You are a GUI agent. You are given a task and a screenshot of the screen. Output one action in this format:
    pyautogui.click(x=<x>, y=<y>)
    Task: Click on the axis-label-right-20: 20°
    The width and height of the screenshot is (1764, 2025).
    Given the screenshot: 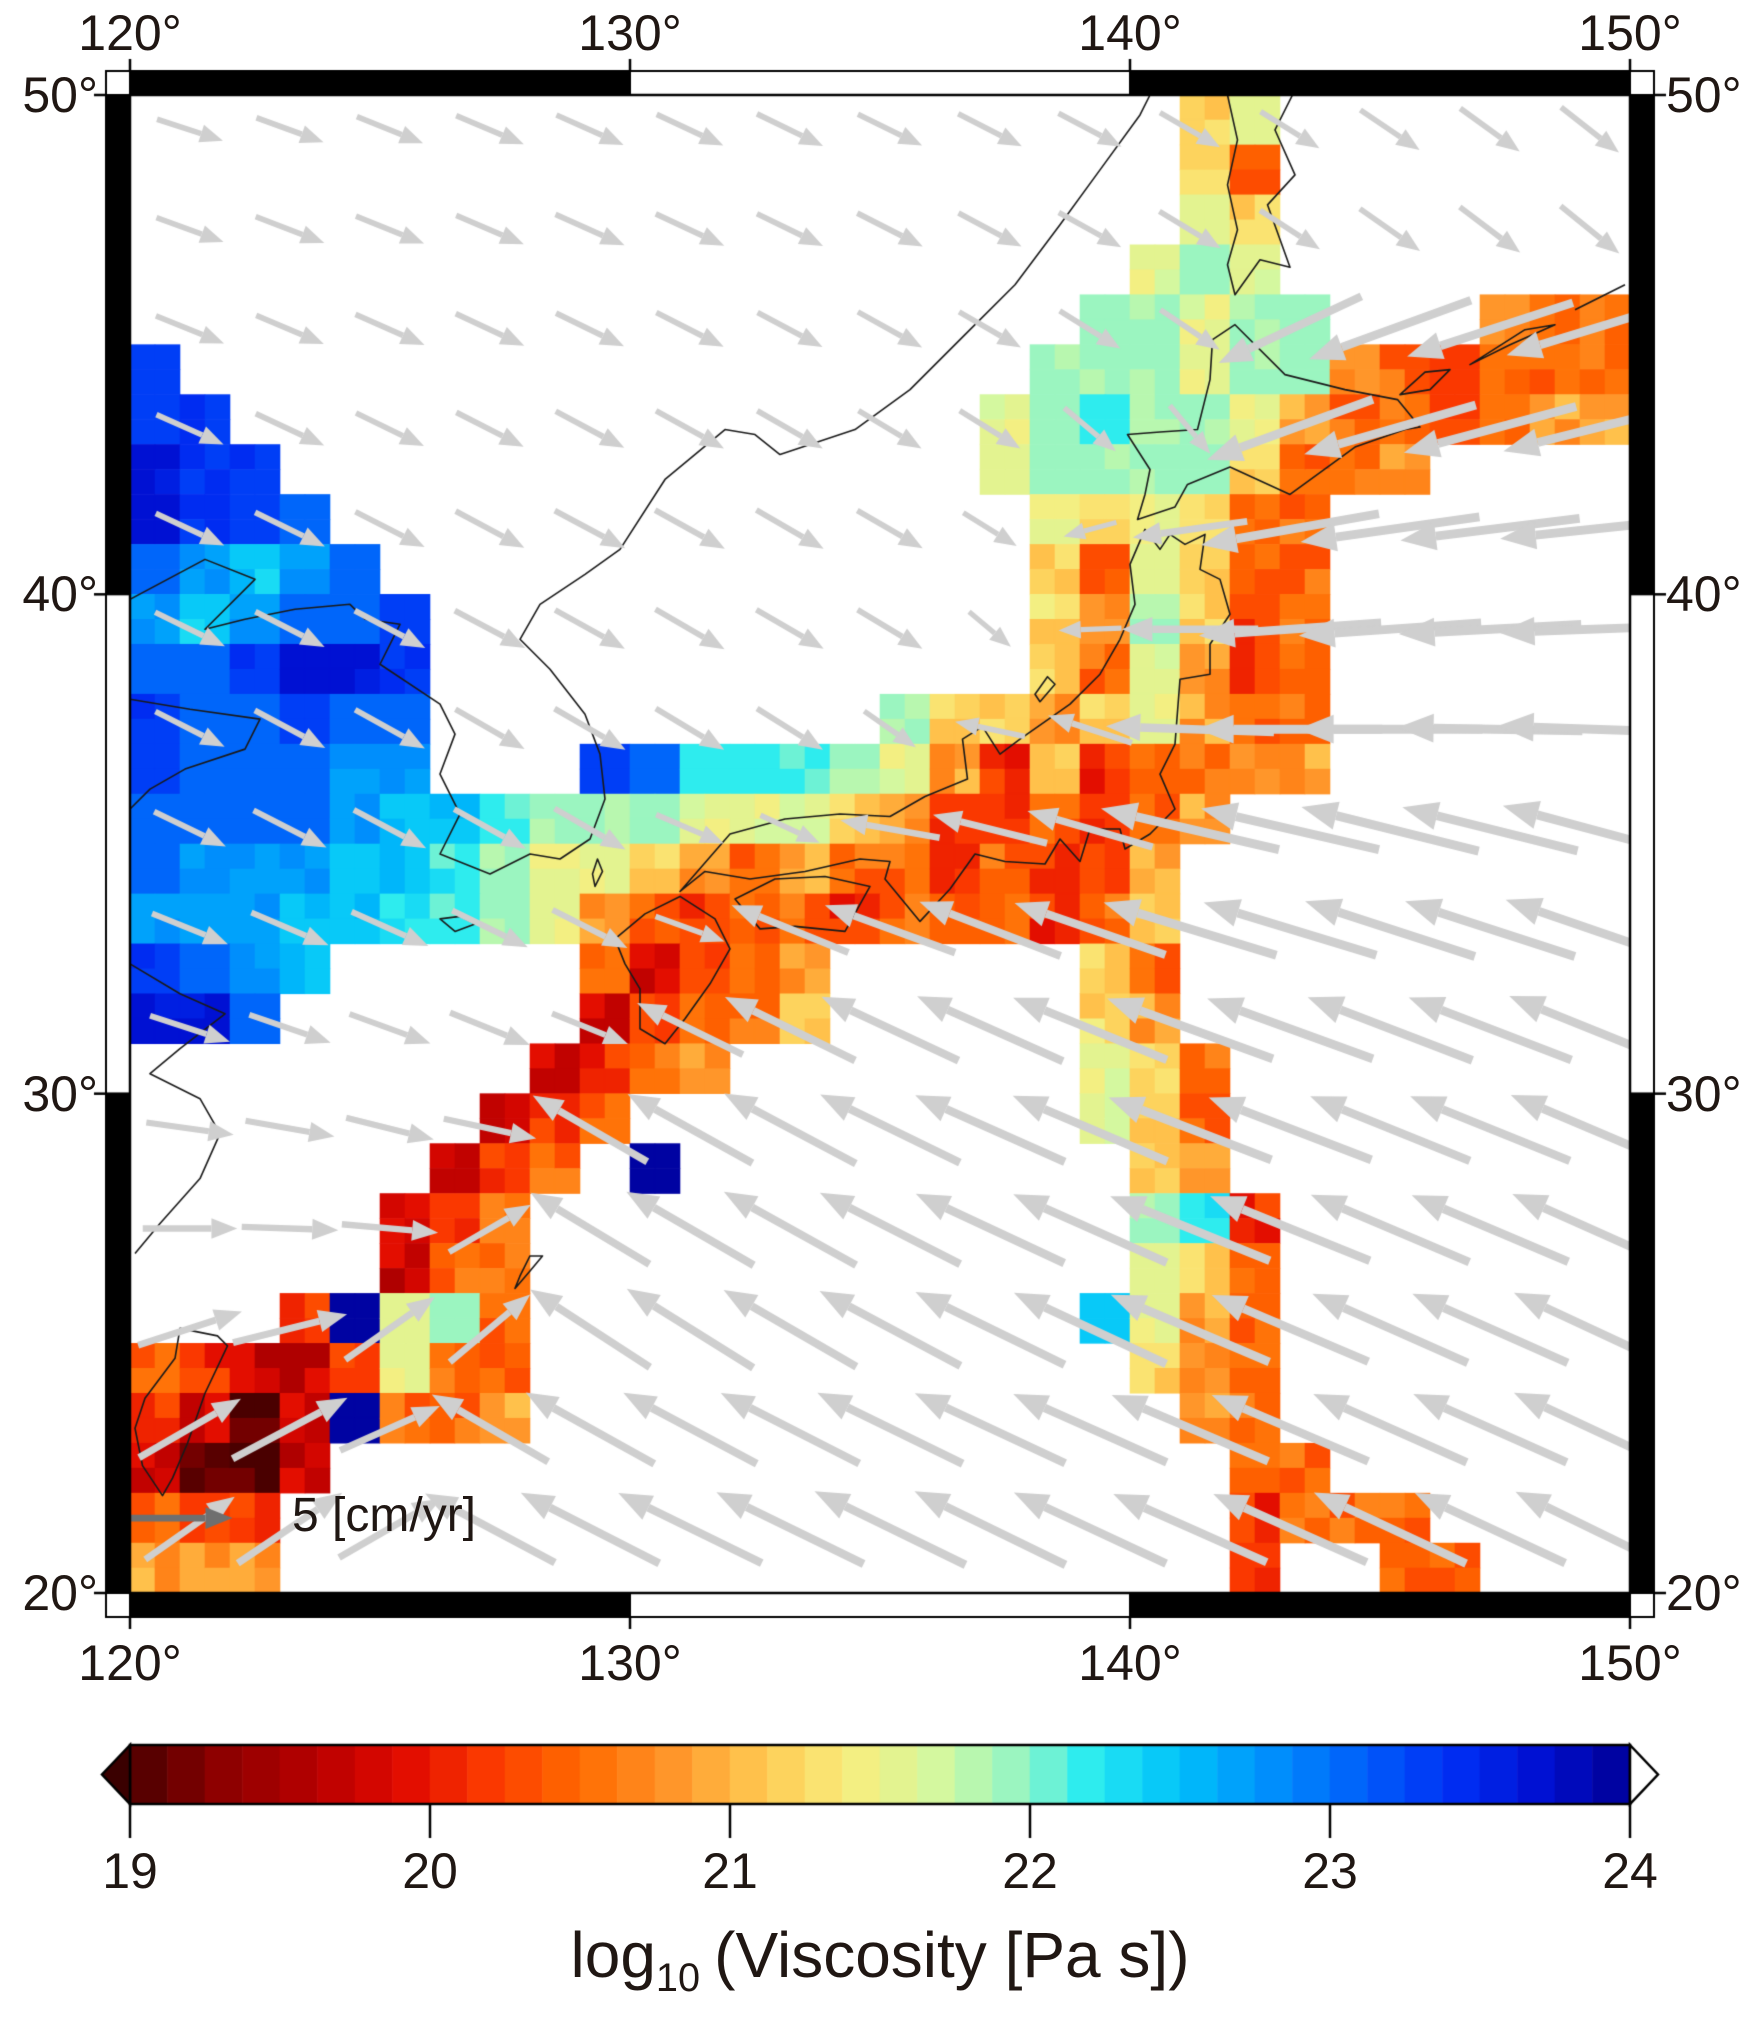 What is the action you would take?
    pyautogui.click(x=1704, y=1593)
    